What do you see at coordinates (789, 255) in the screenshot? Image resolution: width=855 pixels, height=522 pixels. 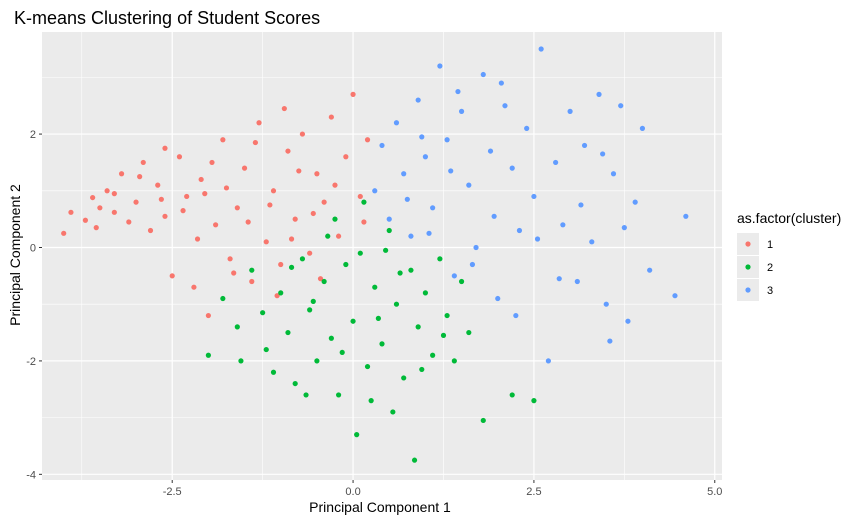 I see `legend: as.factor(cluster) 1 2 3` at bounding box center [789, 255].